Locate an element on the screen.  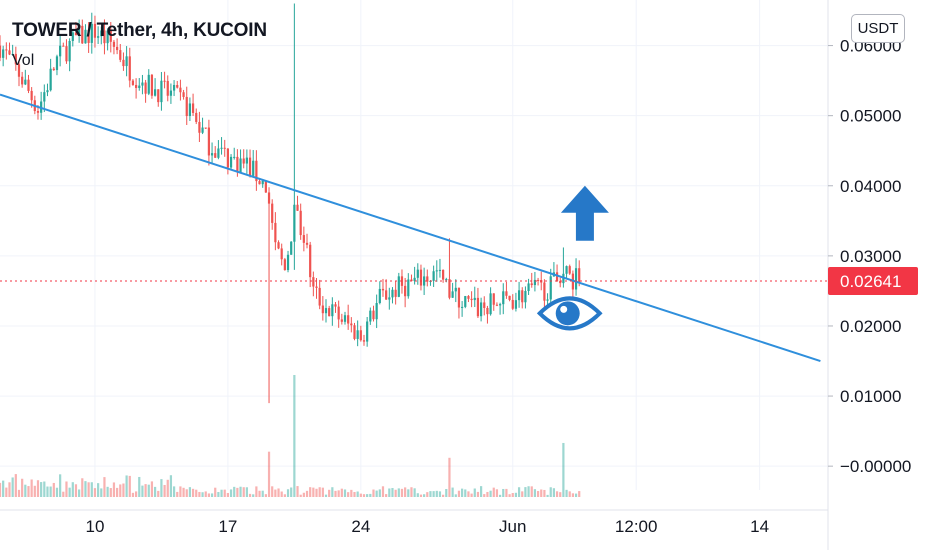
y-tick-label: 0.03000 is located at coordinates (870, 256).